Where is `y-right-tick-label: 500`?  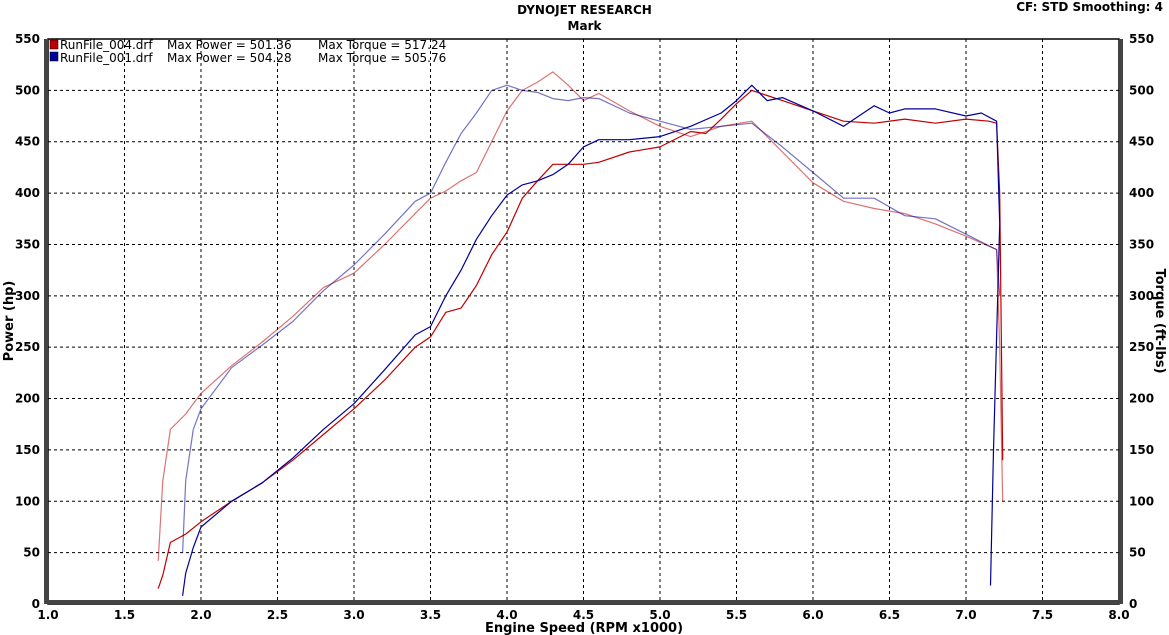 y-right-tick-label: 500 is located at coordinates (1141, 90).